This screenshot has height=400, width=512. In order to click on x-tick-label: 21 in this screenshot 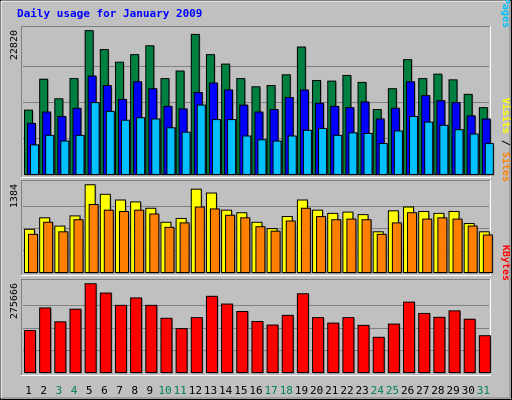, I will do `click(331, 390)`.